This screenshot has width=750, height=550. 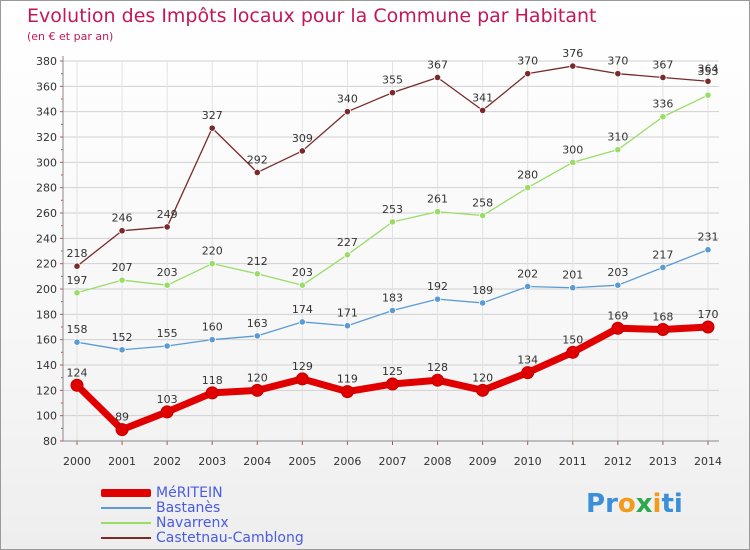 I want to click on y-tick-label: 380, so click(x=46, y=61).